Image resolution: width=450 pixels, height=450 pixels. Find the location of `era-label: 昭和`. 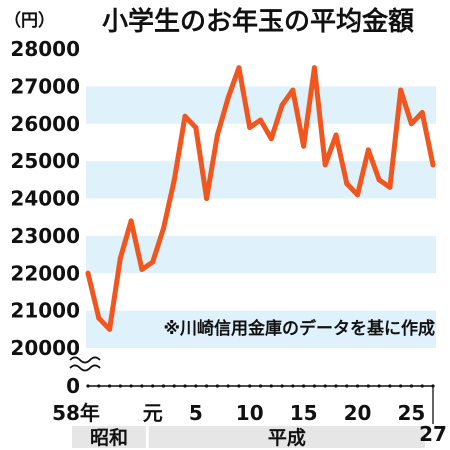

era-label: 昭和 is located at coordinates (109, 437).